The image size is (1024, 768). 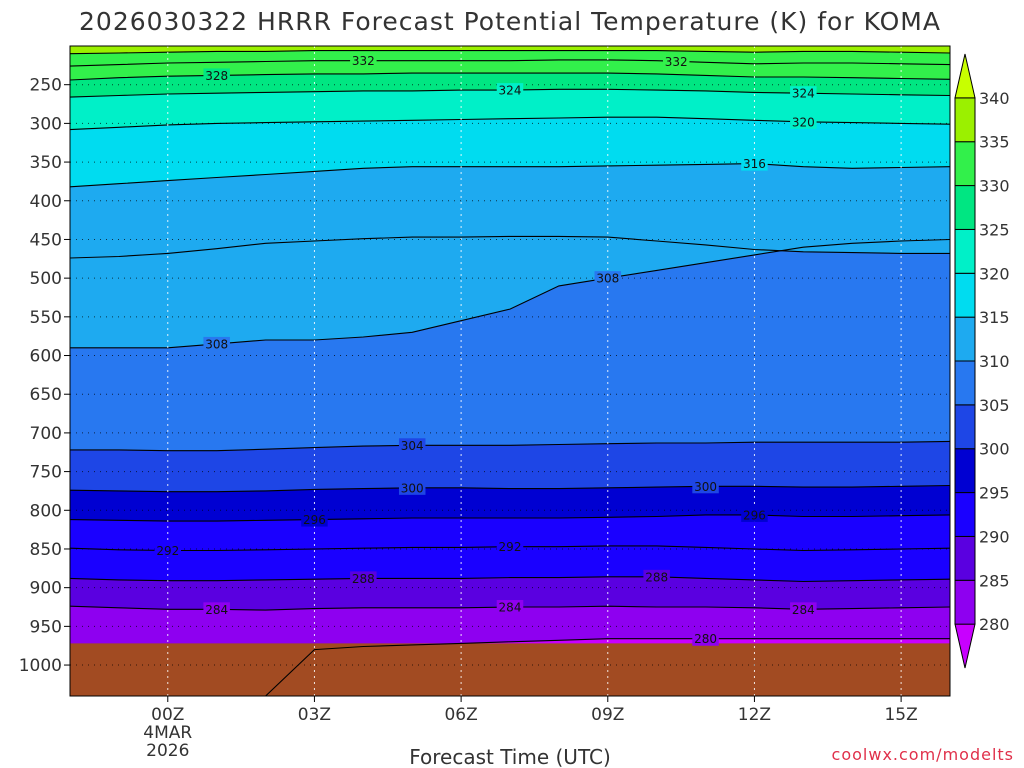 I want to click on contour-label: 328, so click(x=216, y=76).